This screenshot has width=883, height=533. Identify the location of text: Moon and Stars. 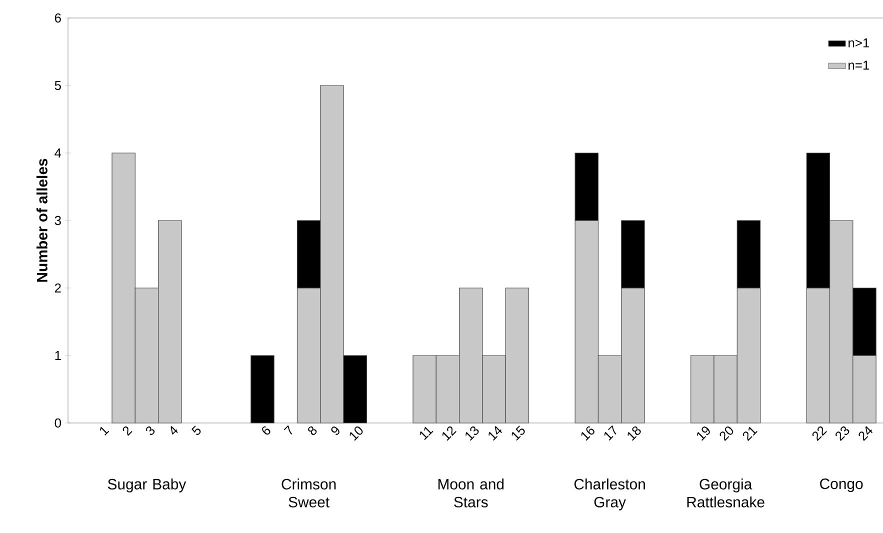
(471, 493).